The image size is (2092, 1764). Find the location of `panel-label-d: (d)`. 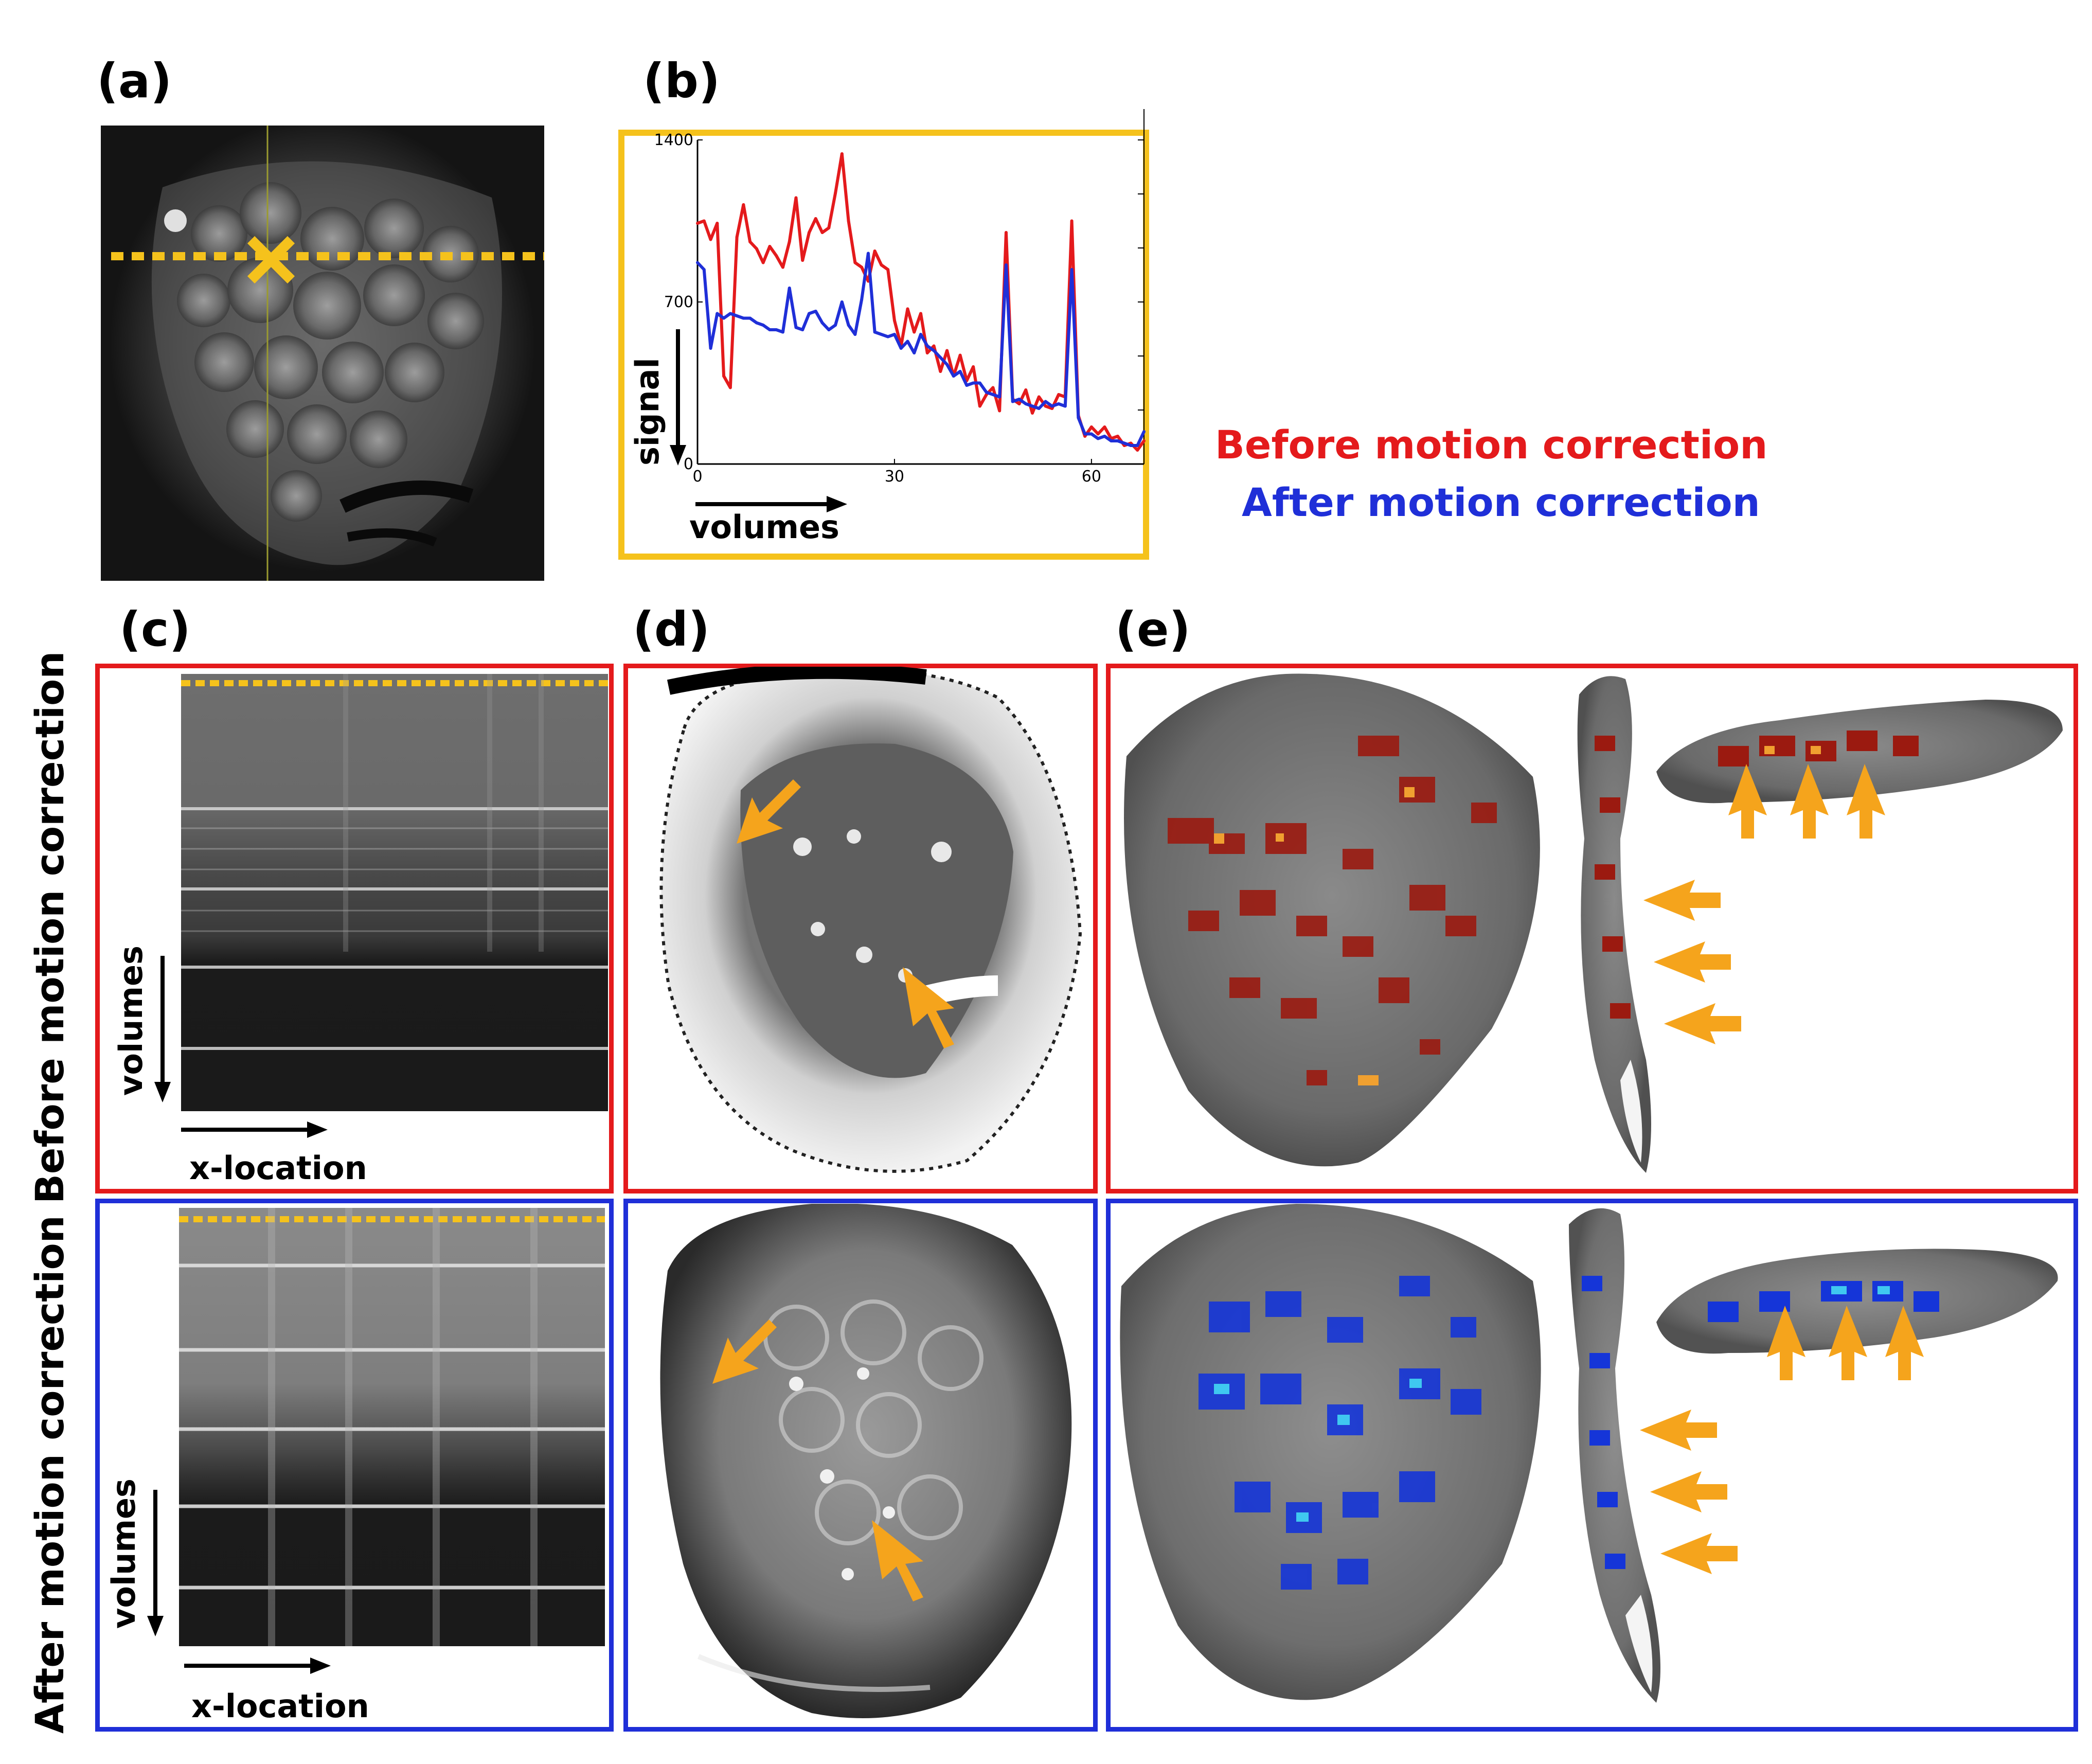

panel-label-d: (d) is located at coordinates (671, 630).